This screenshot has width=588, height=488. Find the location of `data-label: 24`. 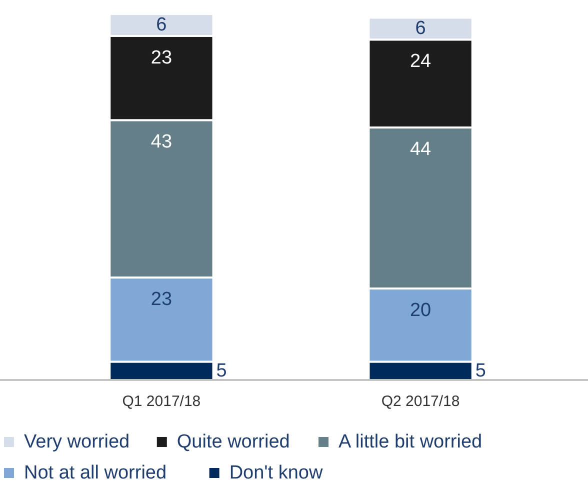

data-label: 24 is located at coordinates (421, 61).